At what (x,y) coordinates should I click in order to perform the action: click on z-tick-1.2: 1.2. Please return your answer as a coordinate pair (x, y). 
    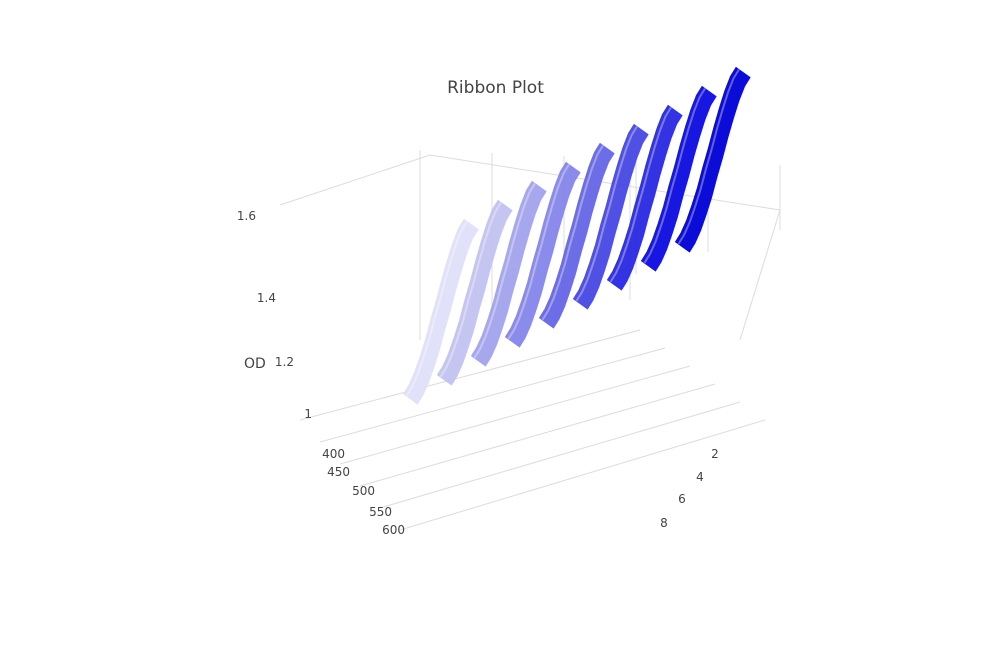
    Looking at the image, I should click on (284, 362).